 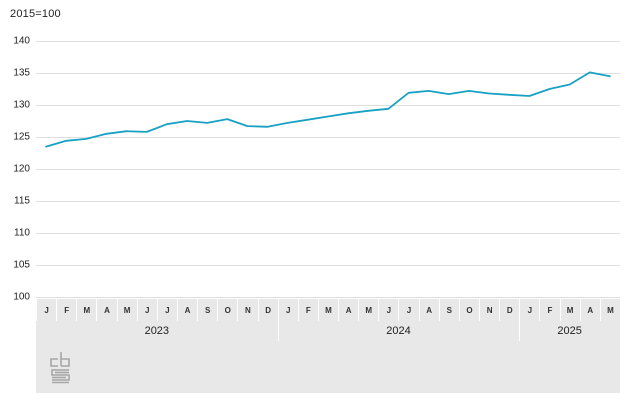 What do you see at coordinates (21, 73) in the screenshot?
I see `y-tick-label-135: 135` at bounding box center [21, 73].